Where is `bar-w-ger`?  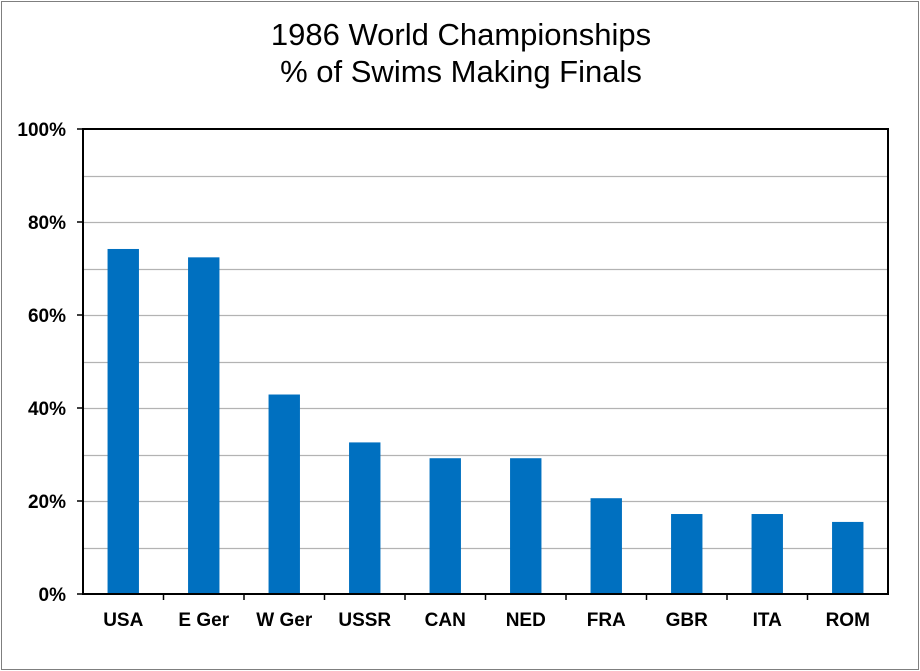 bar-w-ger is located at coordinates (284, 494).